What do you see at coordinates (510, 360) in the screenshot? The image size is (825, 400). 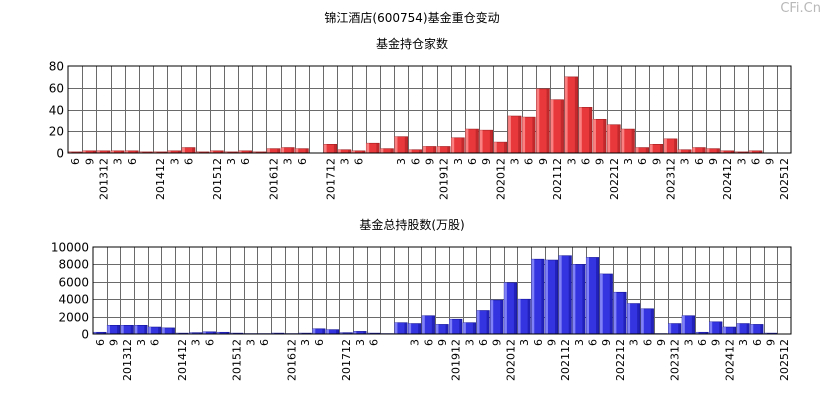 I see `shares-chart-x-tick-label: 202012` at bounding box center [510, 360].